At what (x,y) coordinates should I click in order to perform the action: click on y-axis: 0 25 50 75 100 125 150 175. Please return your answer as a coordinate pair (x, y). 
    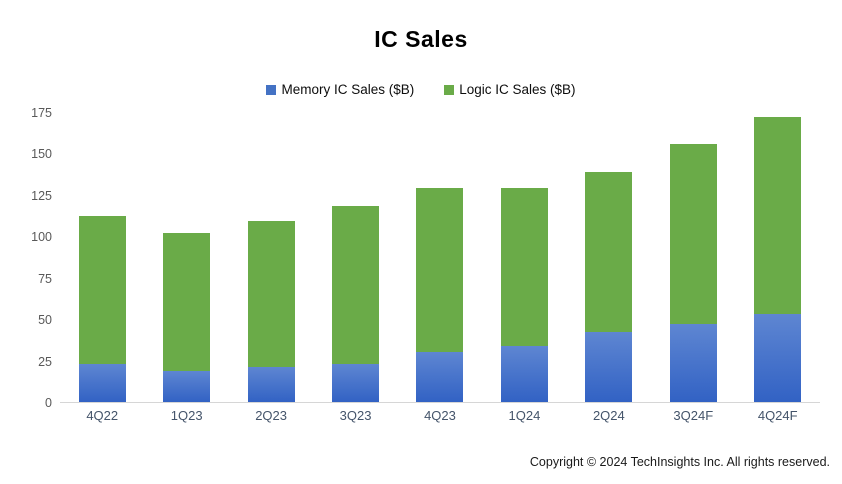
    Looking at the image, I should click on (26, 258).